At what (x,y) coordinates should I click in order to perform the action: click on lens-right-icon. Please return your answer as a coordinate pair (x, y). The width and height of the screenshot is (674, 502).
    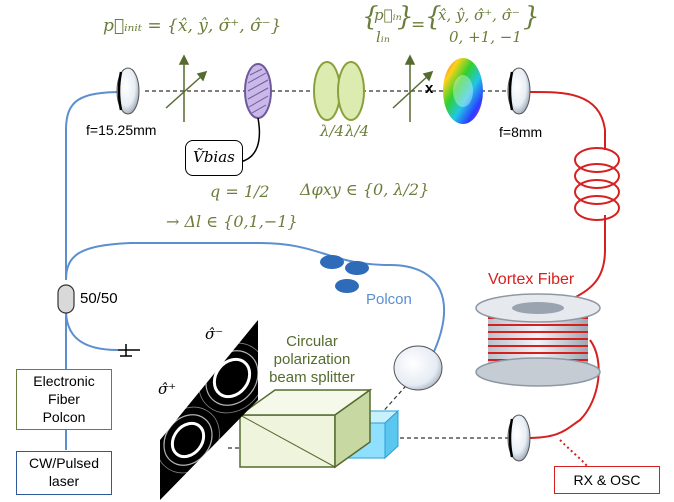
    Looking at the image, I should click on (519, 91).